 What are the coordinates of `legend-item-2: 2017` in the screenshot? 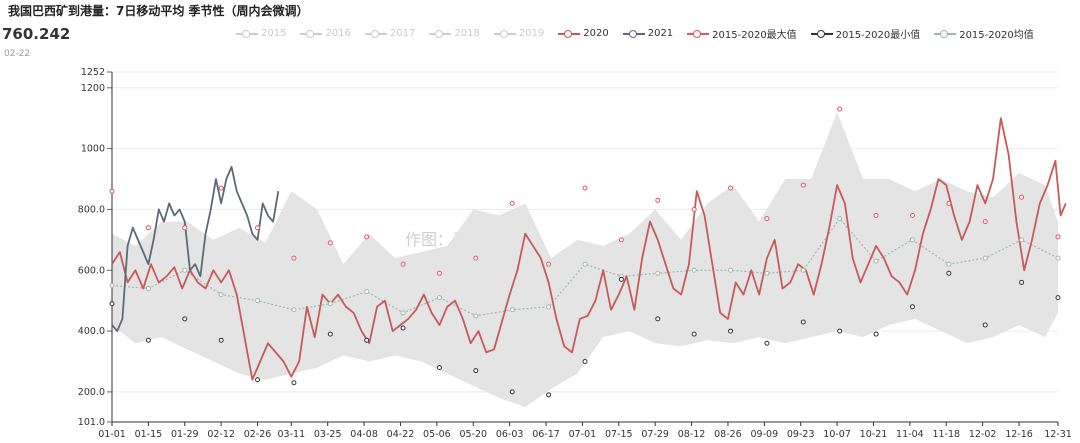 It's located at (389, 33).